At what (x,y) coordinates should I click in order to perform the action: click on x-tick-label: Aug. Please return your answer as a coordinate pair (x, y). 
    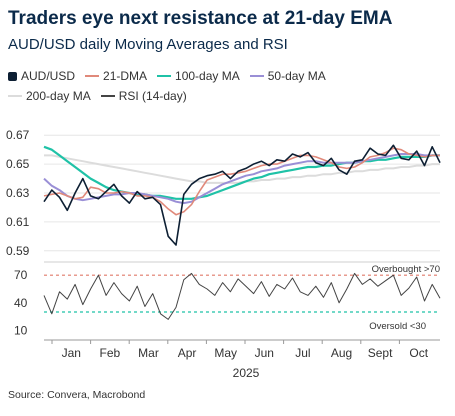
    Looking at the image, I should click on (341, 353).